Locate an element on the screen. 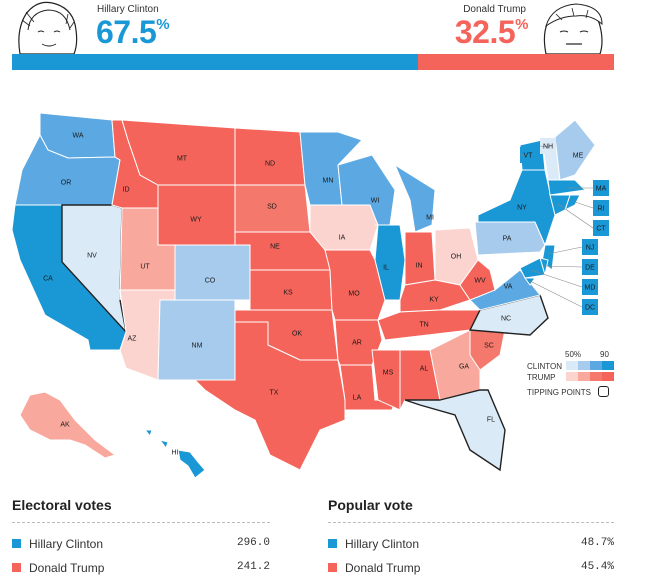  state-fl is located at coordinates (455, 430).